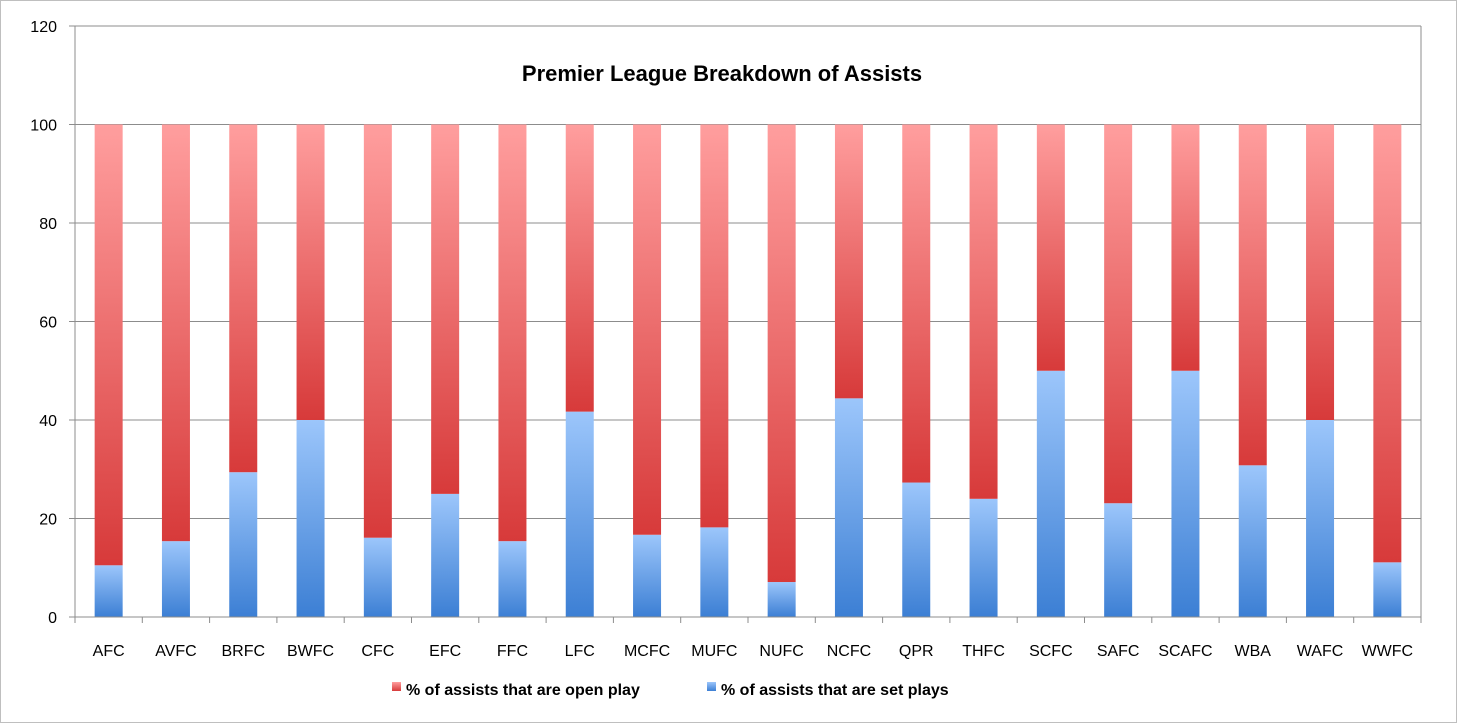 The image size is (1457, 723). Describe the element at coordinates (647, 651) in the screenshot. I see `x-tick-label: MCFC` at that location.